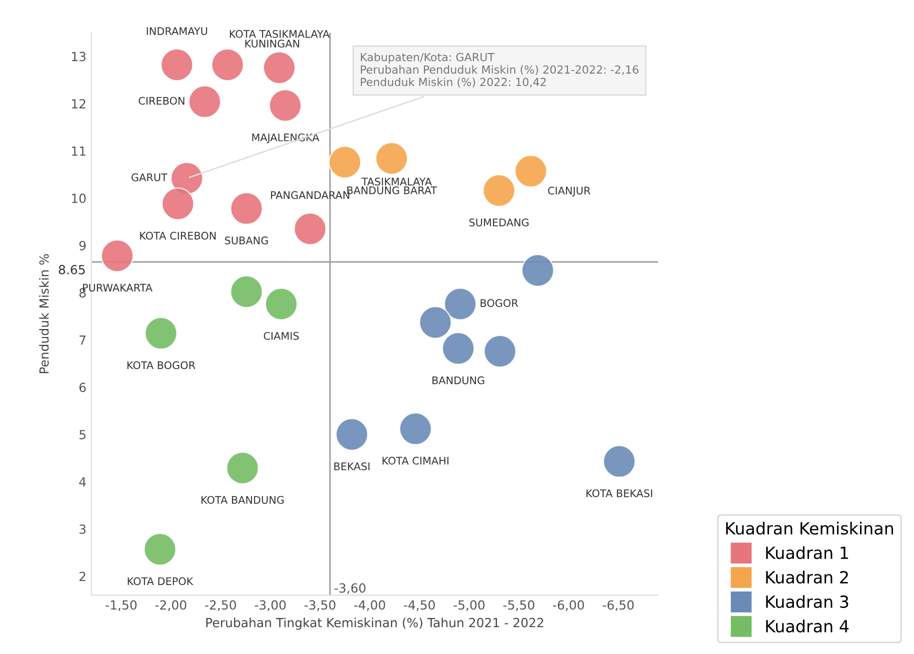  I want to click on data-label: KOTA TASIKMALAYA, so click(280, 34).